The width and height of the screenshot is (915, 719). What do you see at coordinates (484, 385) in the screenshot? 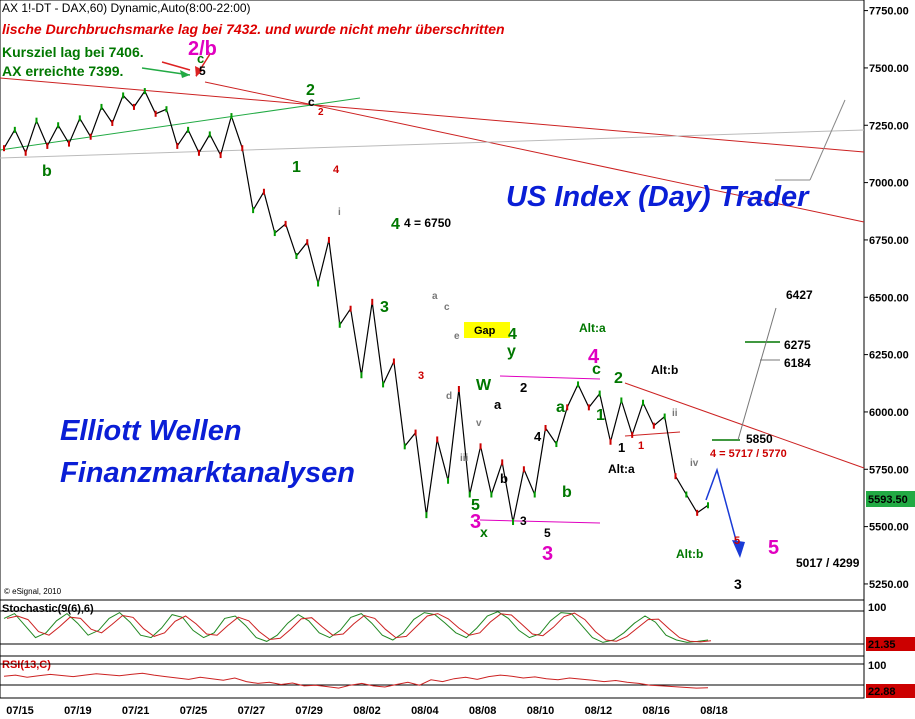
I see `wave-label: W` at bounding box center [484, 385].